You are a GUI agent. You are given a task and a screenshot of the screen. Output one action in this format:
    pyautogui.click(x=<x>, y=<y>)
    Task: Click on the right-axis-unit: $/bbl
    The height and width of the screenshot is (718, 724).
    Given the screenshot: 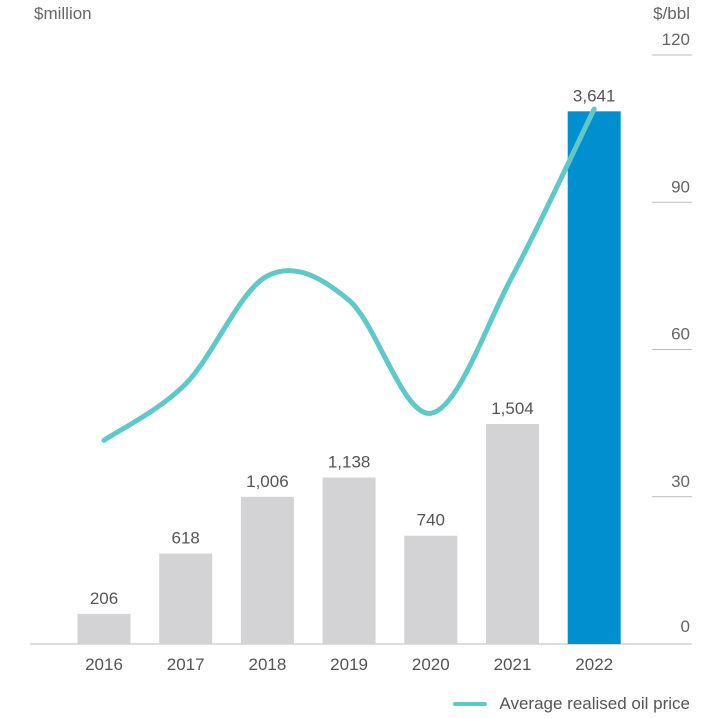 What is the action you would take?
    pyautogui.click(x=671, y=13)
    